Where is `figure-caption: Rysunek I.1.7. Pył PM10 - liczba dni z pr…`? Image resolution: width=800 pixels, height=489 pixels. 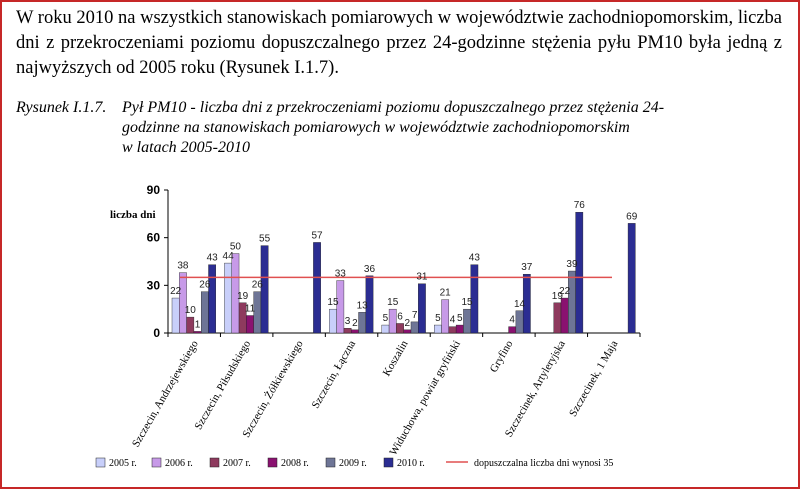 figure-caption: Rysunek I.1.7. Pył PM10 - liczba dni z pr… is located at coordinates (399, 128).